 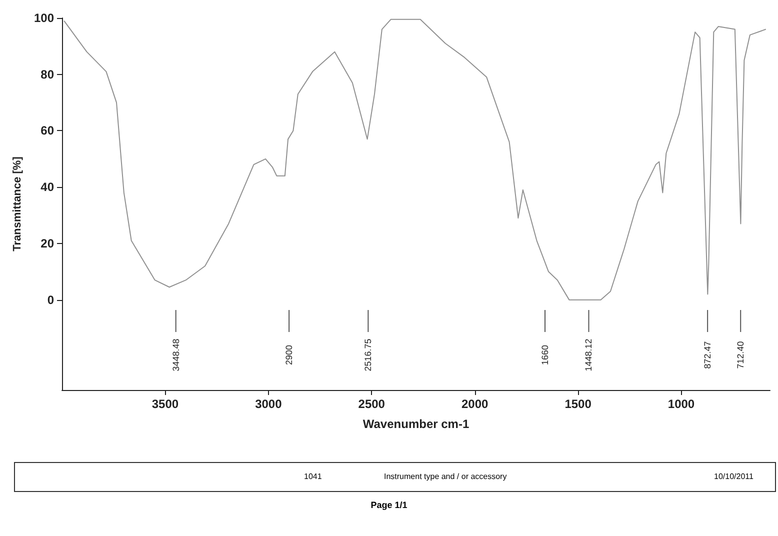 What do you see at coordinates (578, 404) in the screenshot?
I see `x-tick-label: 1500` at bounding box center [578, 404].